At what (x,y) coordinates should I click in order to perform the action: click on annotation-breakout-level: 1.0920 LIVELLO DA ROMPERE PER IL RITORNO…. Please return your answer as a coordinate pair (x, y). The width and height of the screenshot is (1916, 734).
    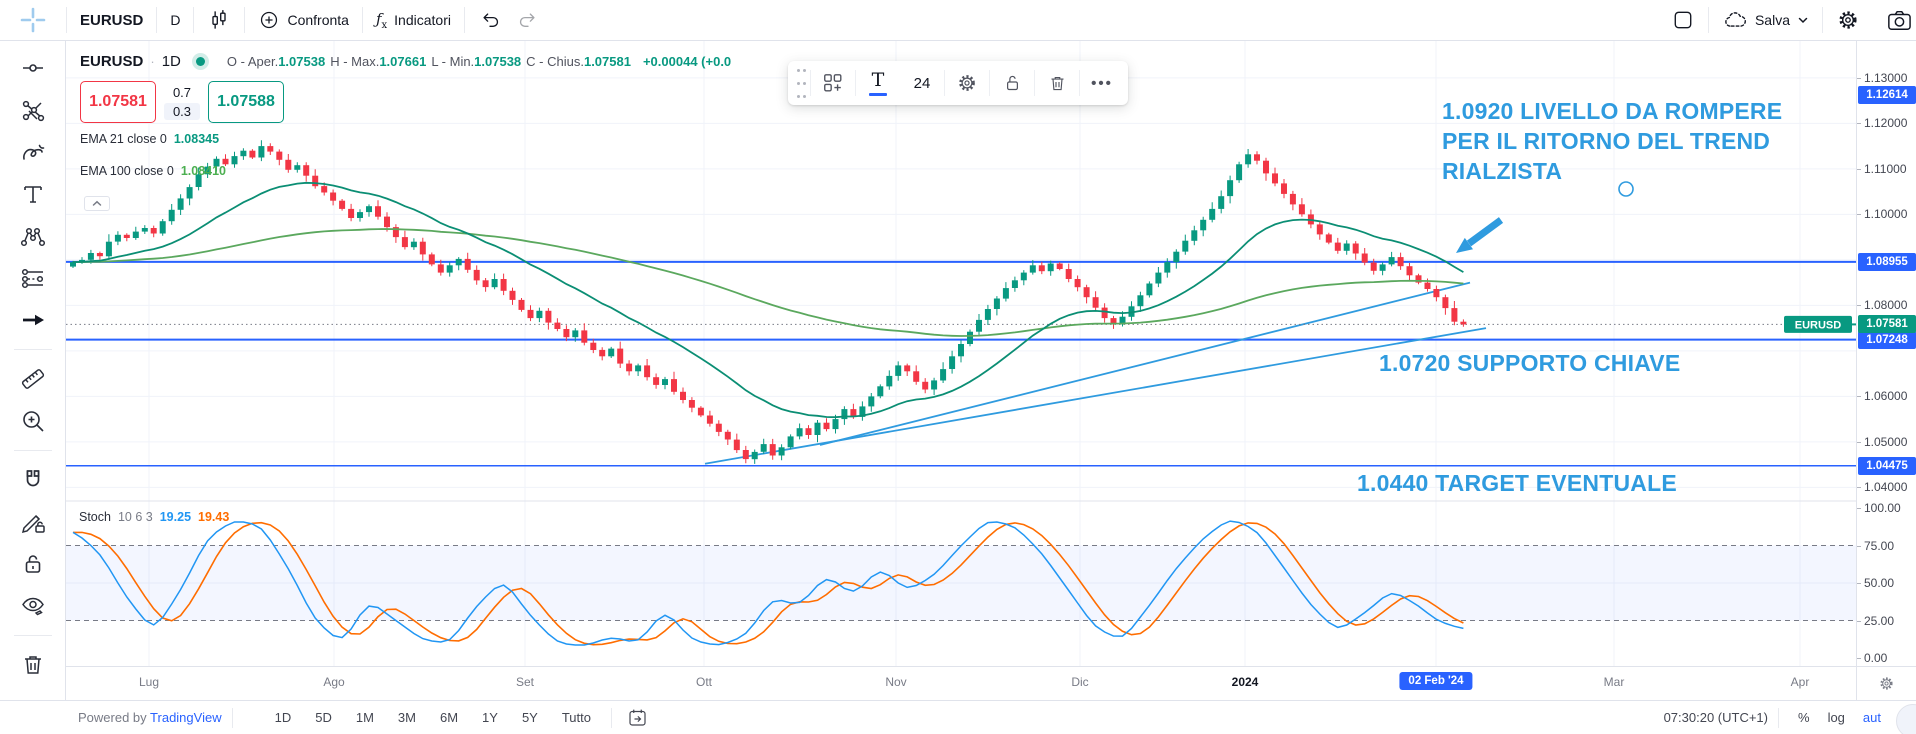
    Looking at the image, I should click on (1612, 141).